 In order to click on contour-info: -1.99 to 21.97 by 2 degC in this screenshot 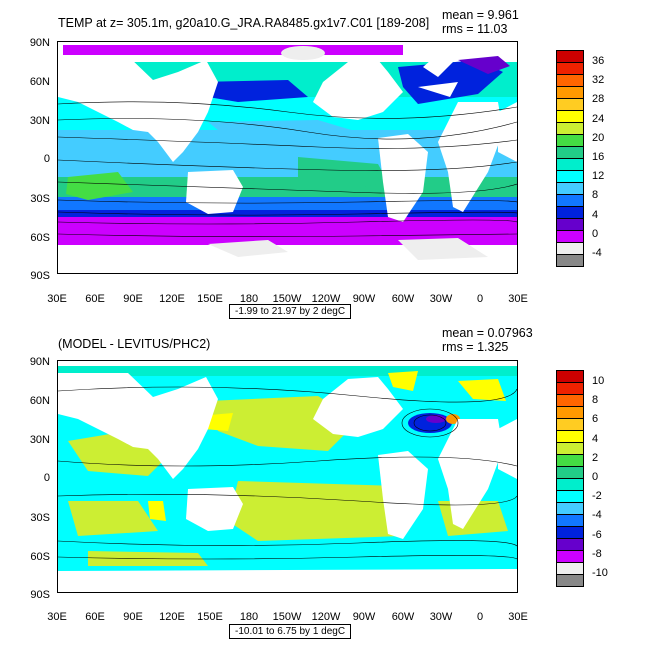, I will do `click(290, 311)`.